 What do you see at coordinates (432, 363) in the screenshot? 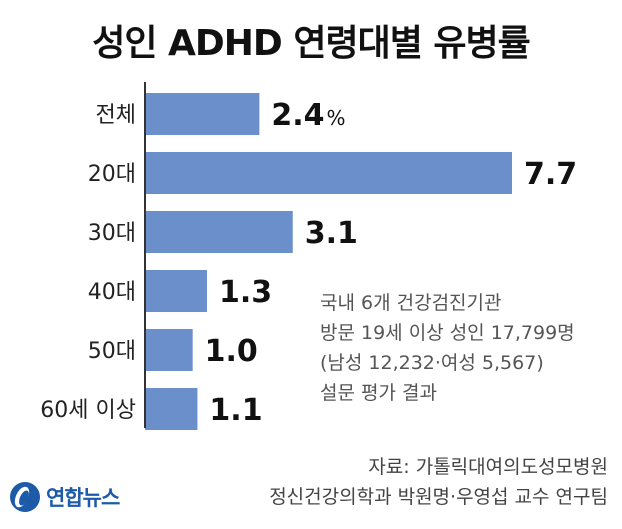
I see `note-line: (남성 12,232·여성 5,567)` at bounding box center [432, 363].